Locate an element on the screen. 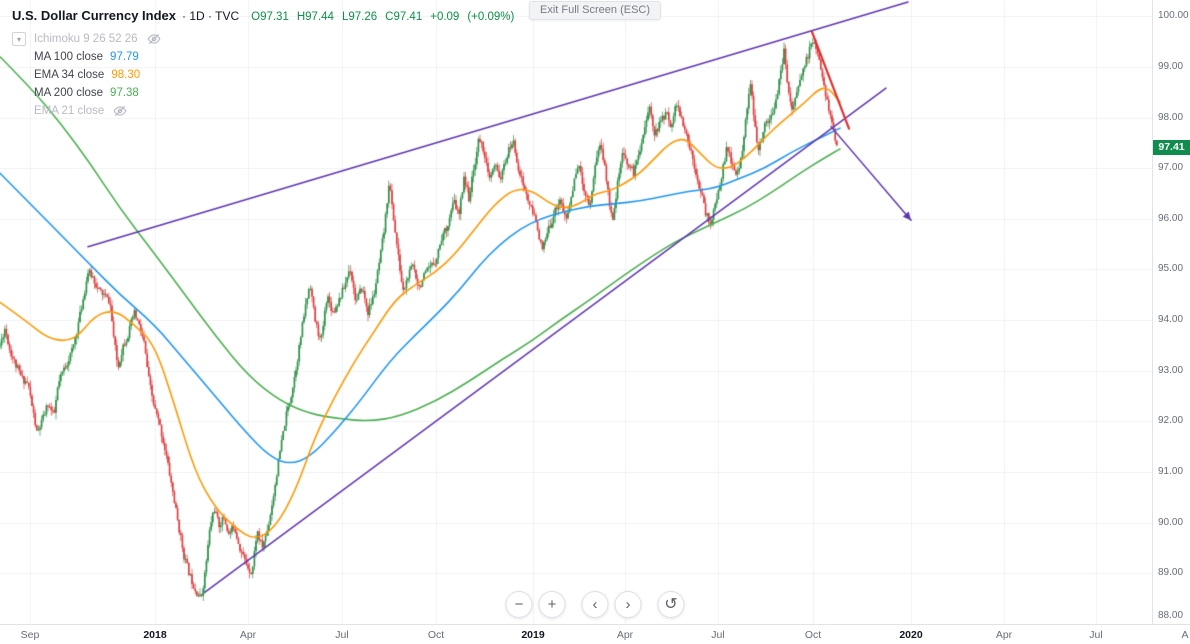 Image resolution: width=1190 pixels, height=644 pixels. scroll-left-button: ‹ is located at coordinates (595, 604).